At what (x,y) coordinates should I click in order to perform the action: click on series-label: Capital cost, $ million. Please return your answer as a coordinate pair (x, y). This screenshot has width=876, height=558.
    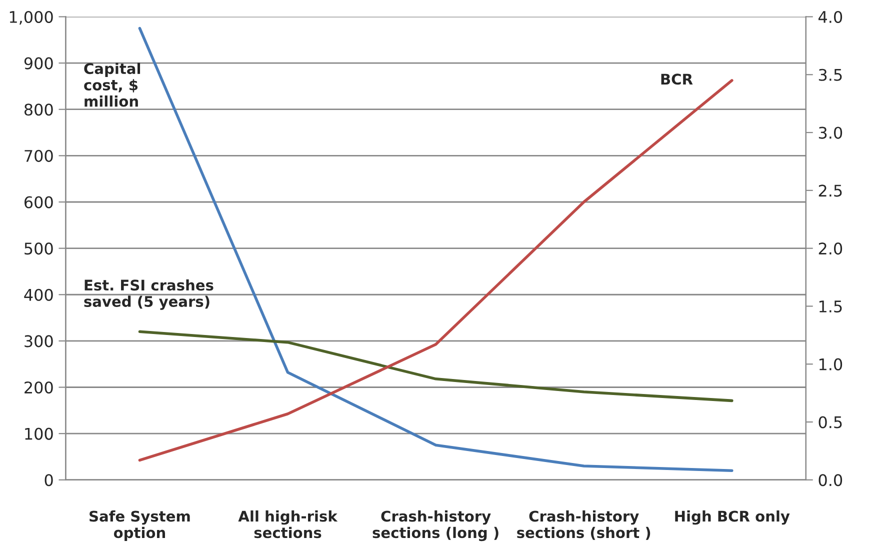
    Looking at the image, I should click on (112, 84).